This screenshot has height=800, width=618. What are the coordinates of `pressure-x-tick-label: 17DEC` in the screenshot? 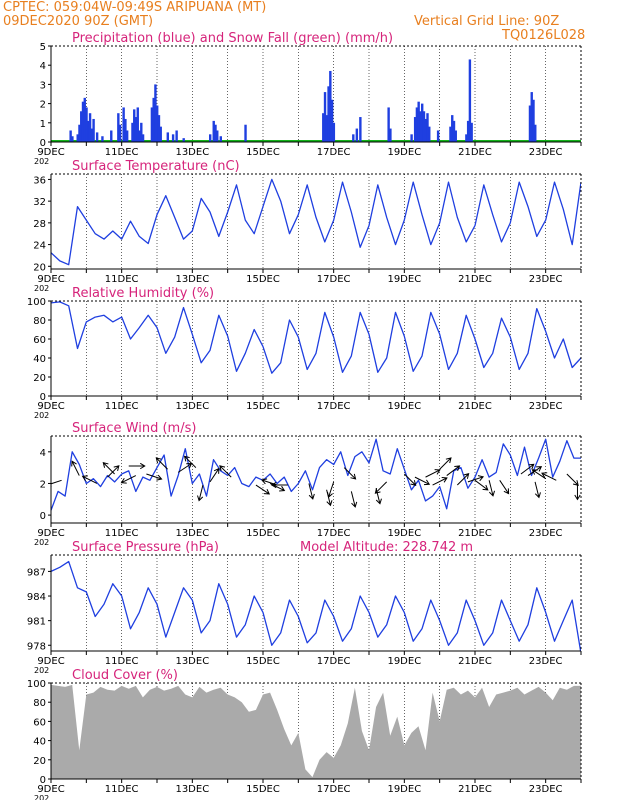 It's located at (334, 661).